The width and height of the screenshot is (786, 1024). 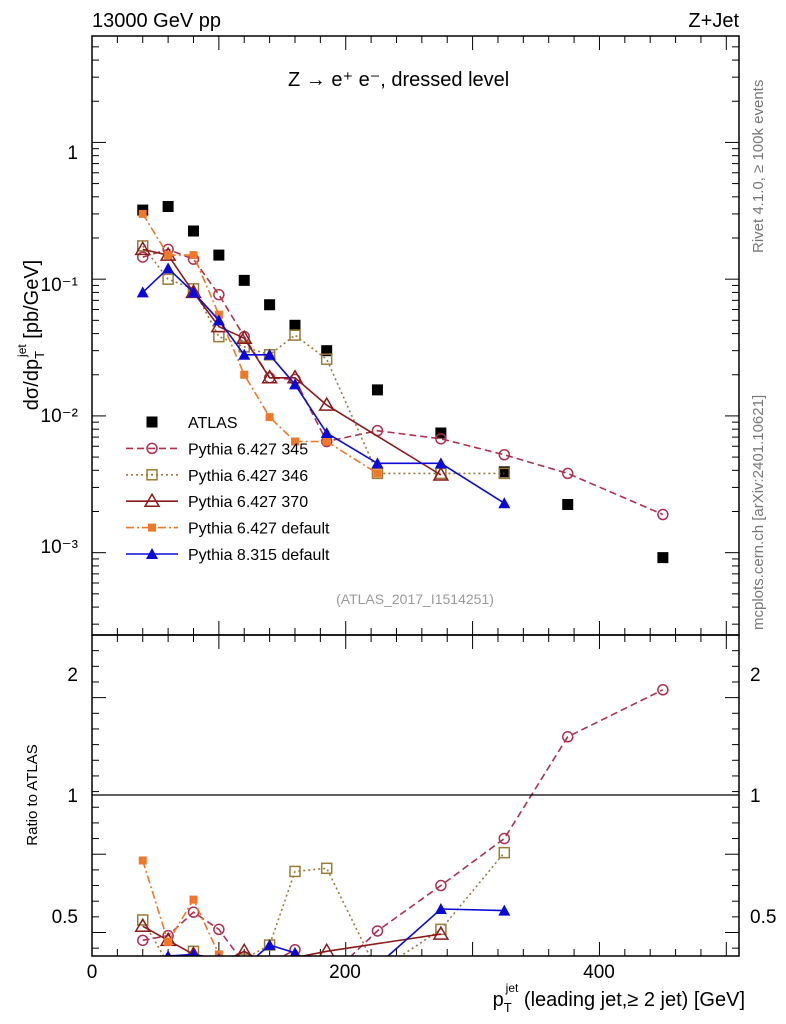 I want to click on top-ytick-label-2: 10⁻¹, so click(x=60, y=285).